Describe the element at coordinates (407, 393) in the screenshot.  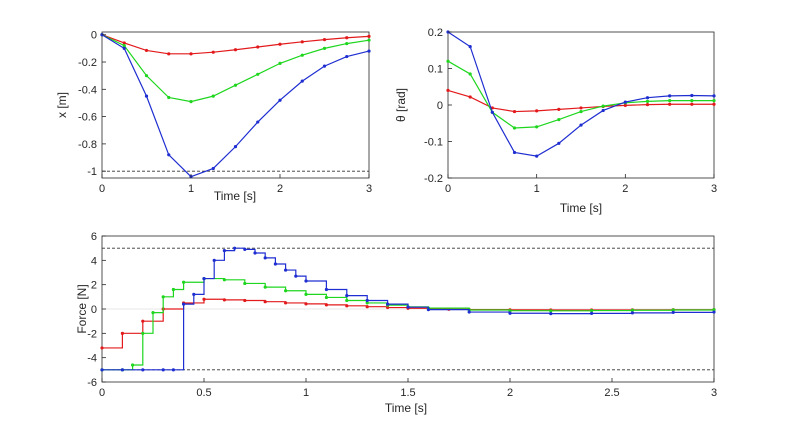
I see `x-tick-label: 1.5` at that location.